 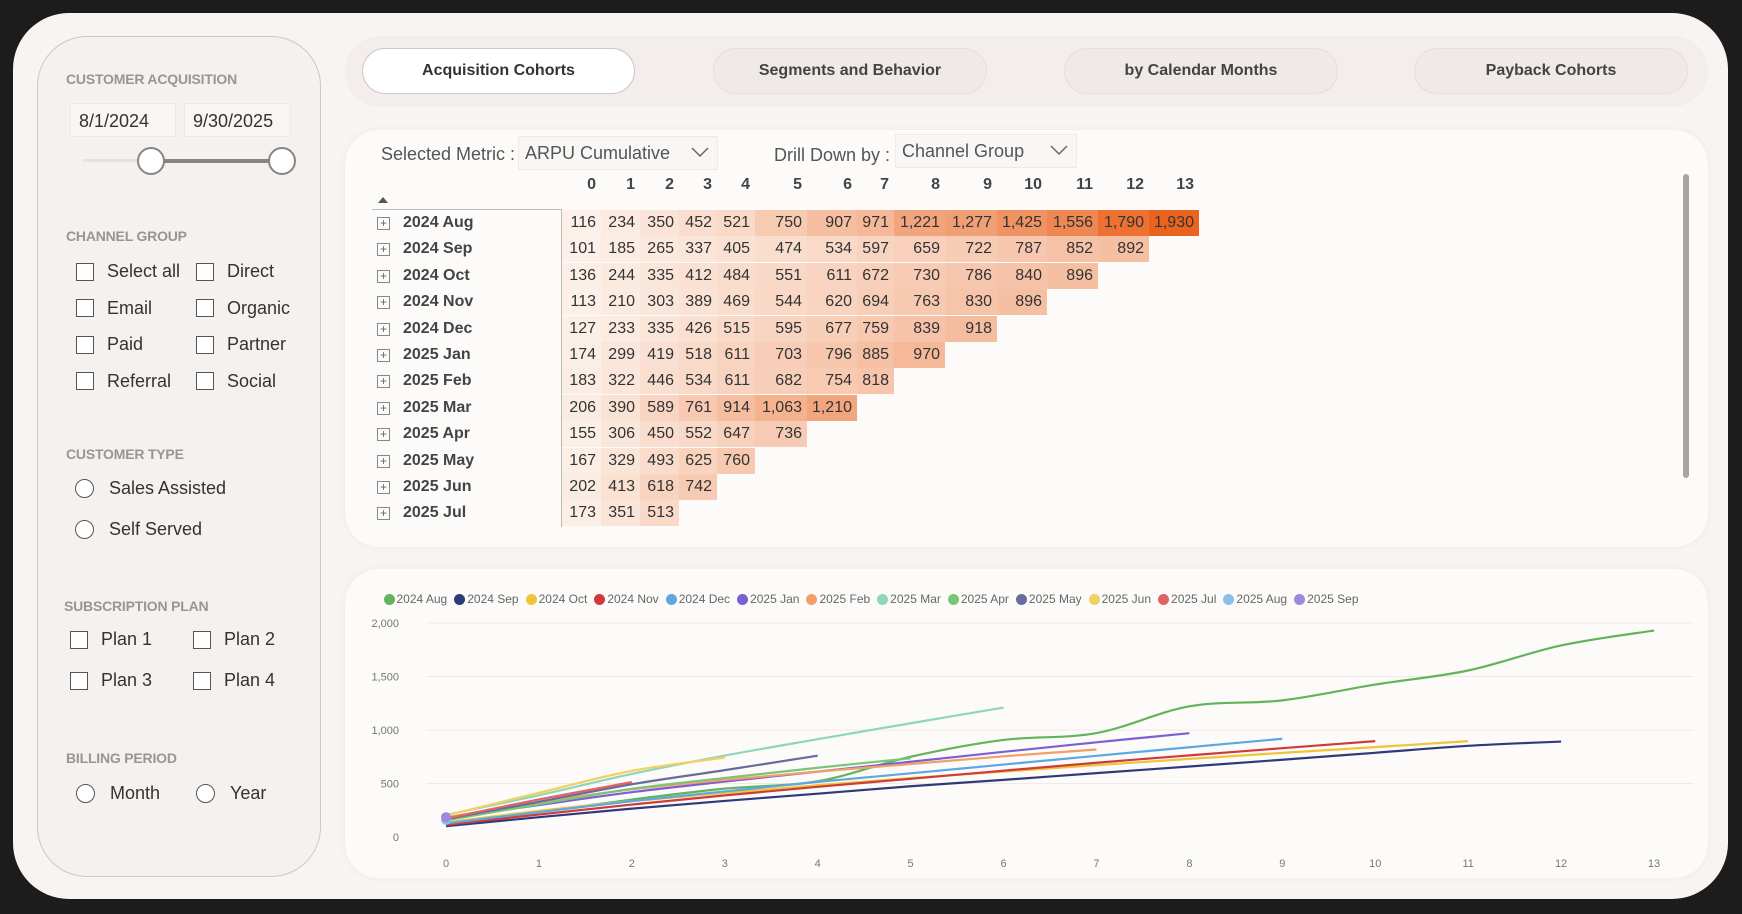 What do you see at coordinates (234, 680) in the screenshot?
I see `option-plan-4: Plan 4` at bounding box center [234, 680].